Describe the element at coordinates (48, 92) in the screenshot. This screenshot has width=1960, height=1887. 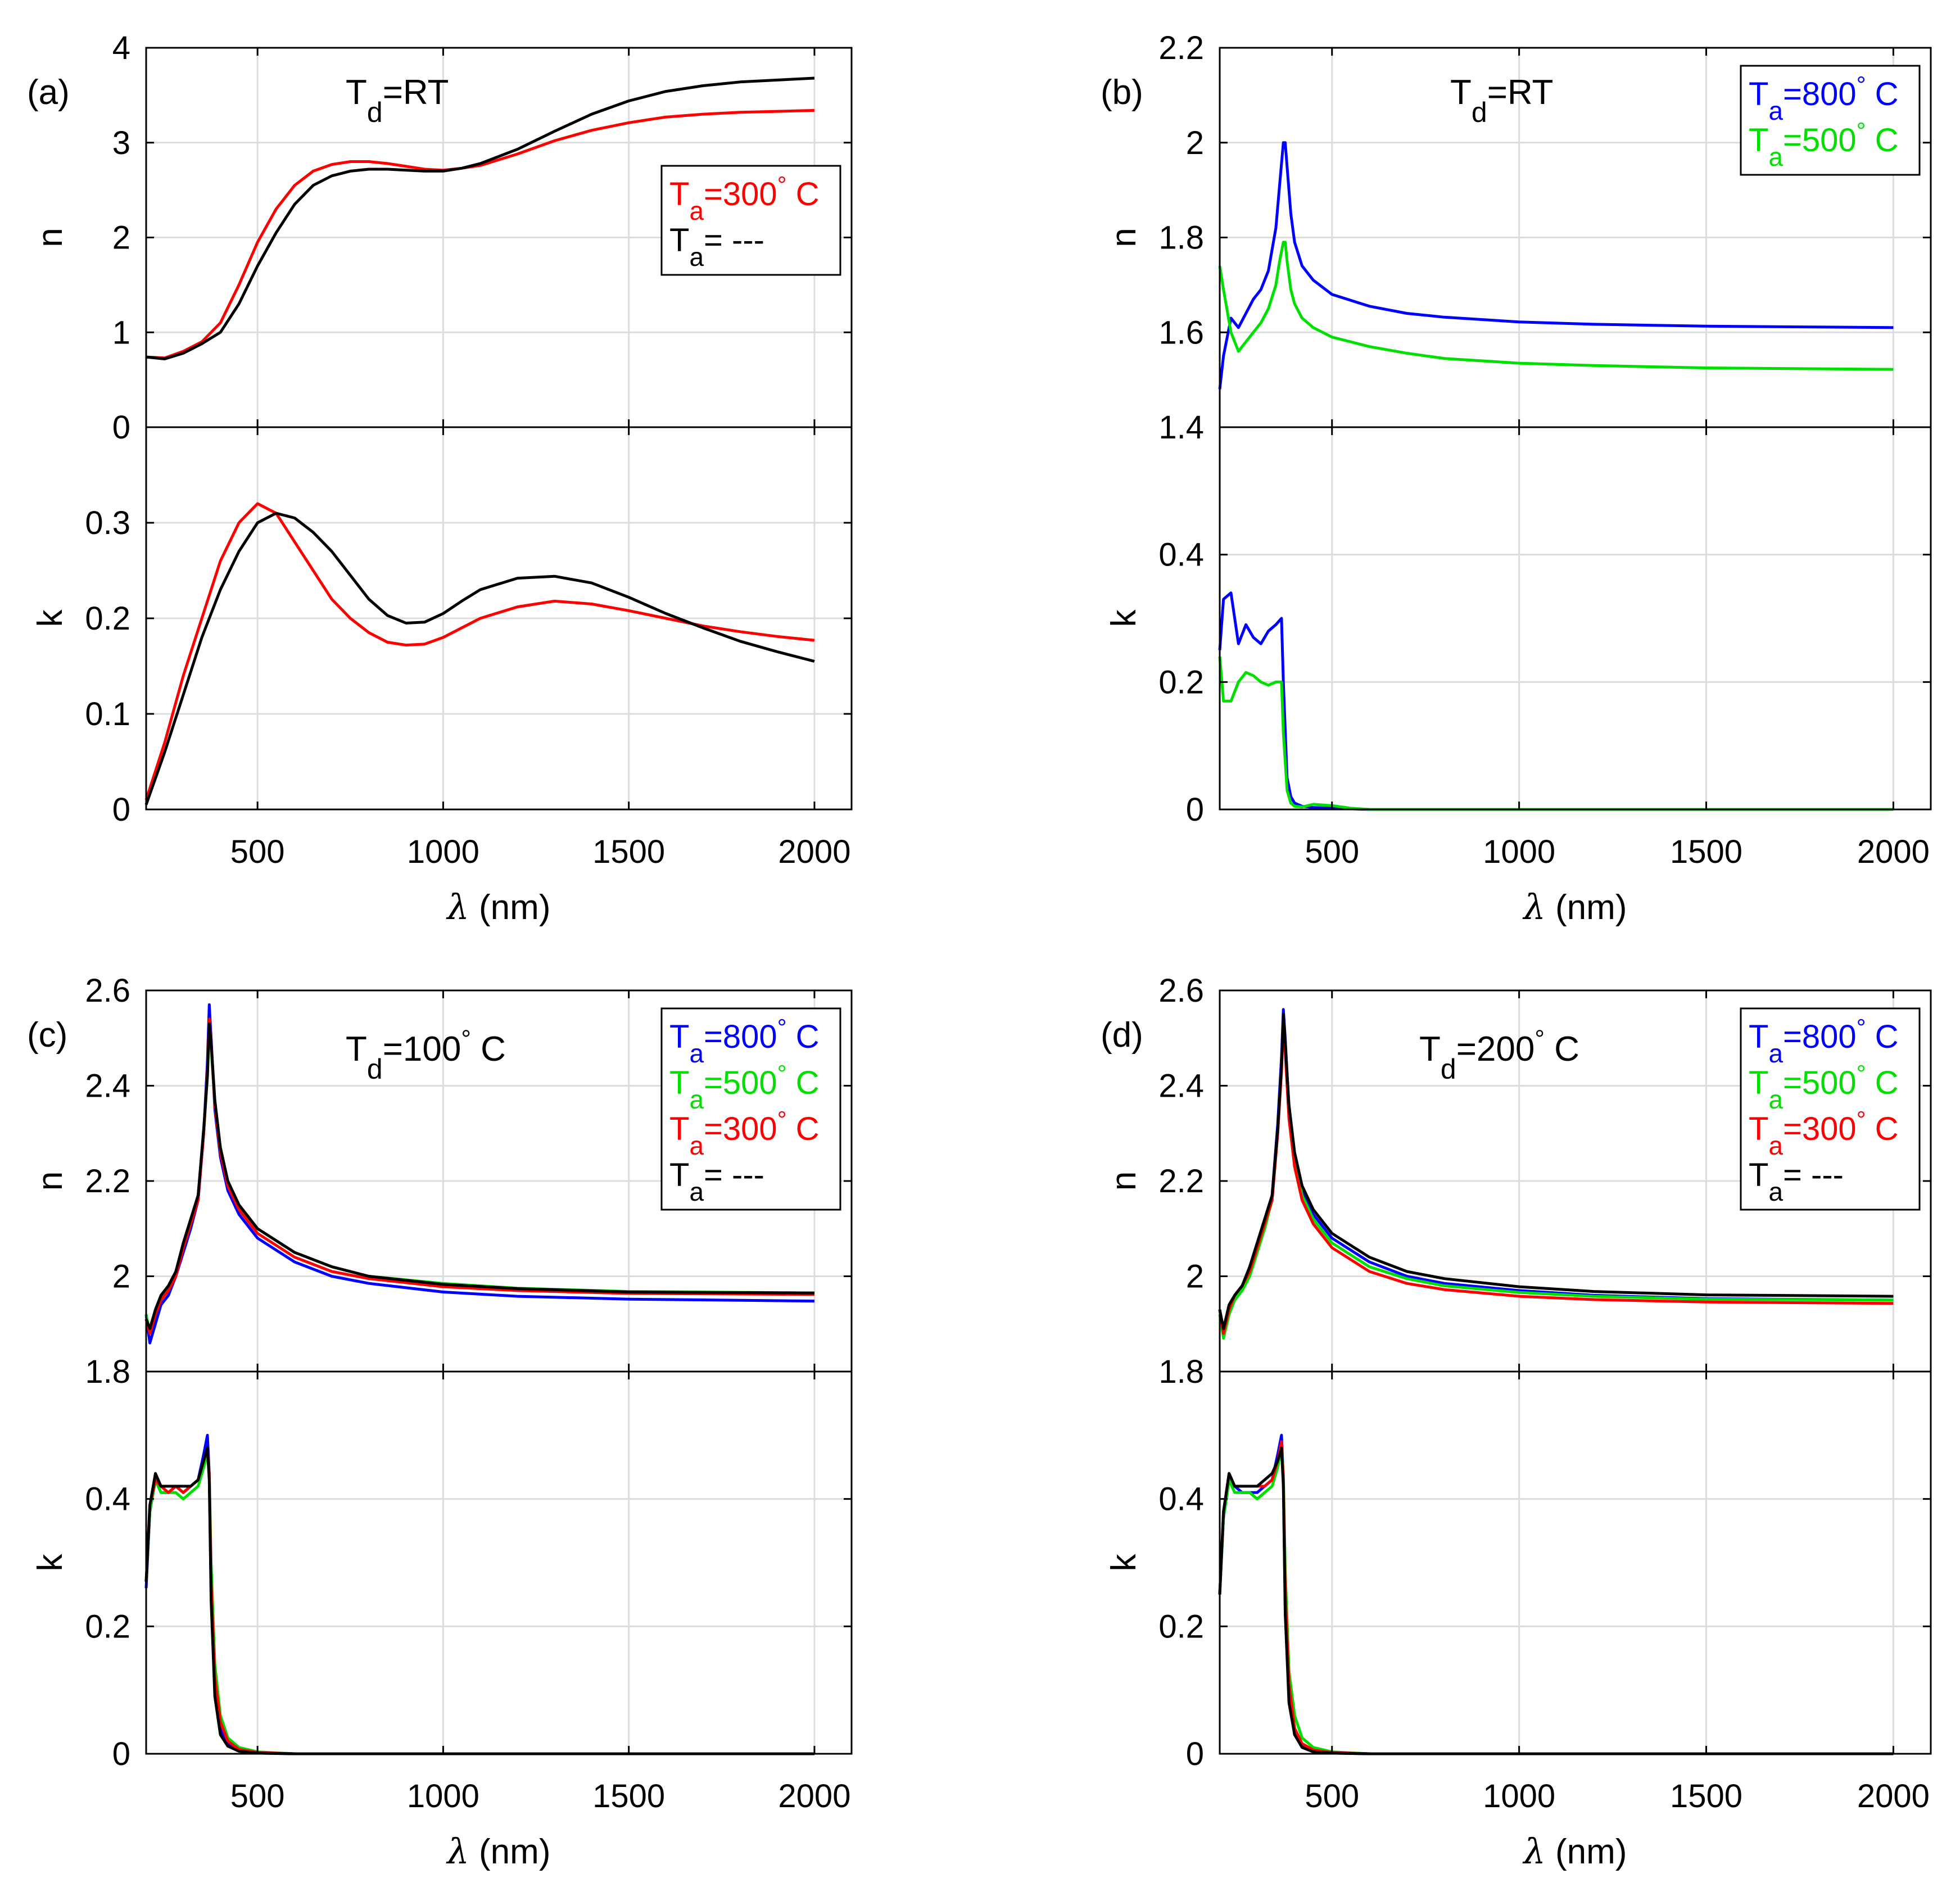
I see `panel-label: (a)` at that location.